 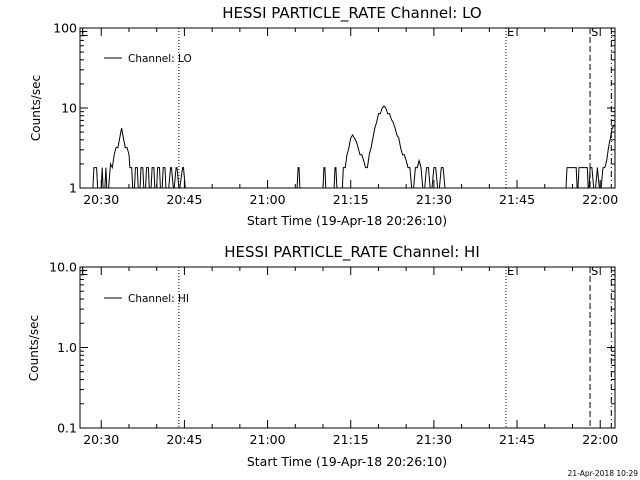 I want to click on y-tick-label: 100, so click(x=65, y=28).